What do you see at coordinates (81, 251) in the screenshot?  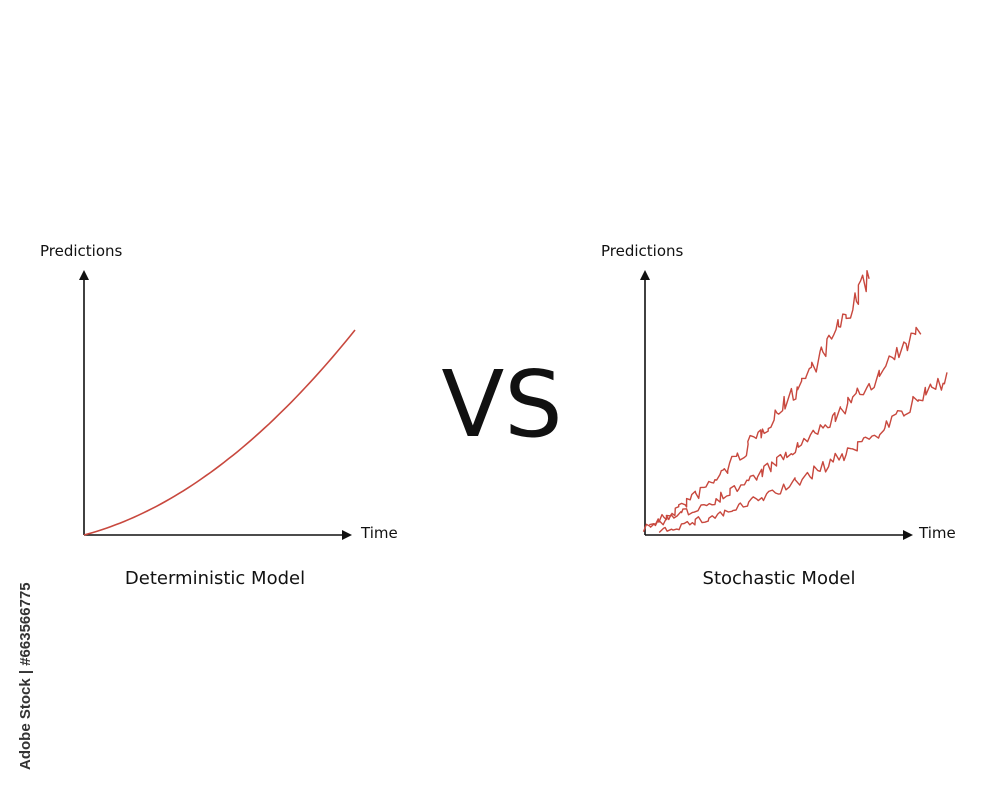 I see `deterministic-y-axis-label: Predictions` at bounding box center [81, 251].